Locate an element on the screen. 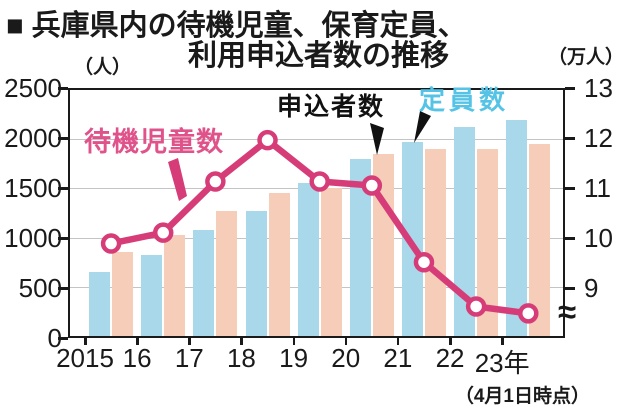 This screenshot has width=623, height=412. x-axis-label-19: 19 is located at coordinates (294, 358).